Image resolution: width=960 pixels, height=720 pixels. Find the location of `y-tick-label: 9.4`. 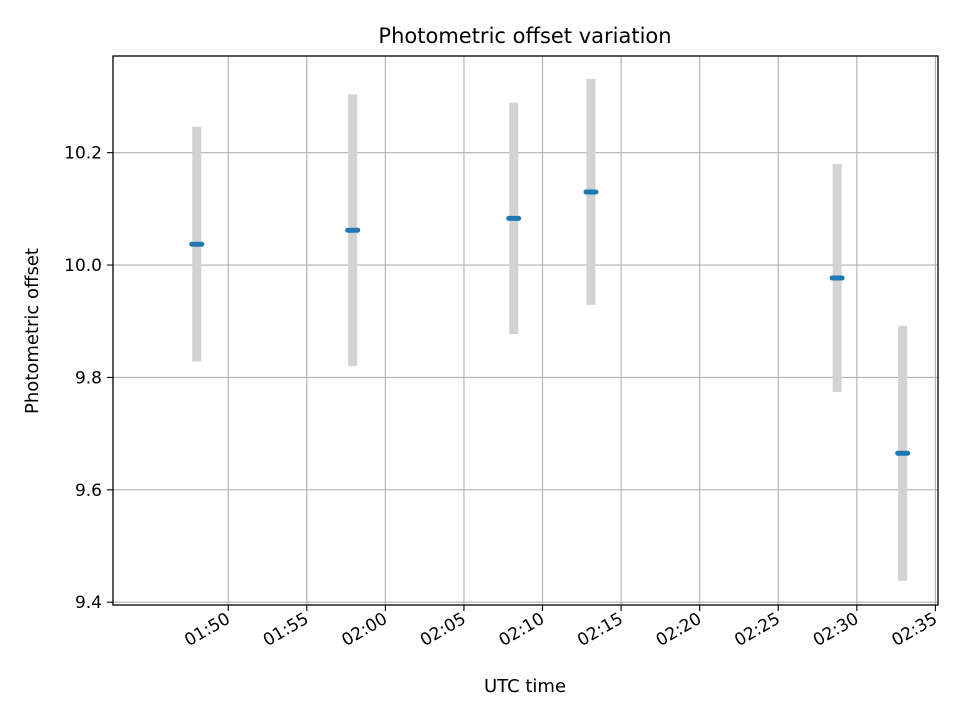

y-tick-label: 9.4 is located at coordinates (88, 603).